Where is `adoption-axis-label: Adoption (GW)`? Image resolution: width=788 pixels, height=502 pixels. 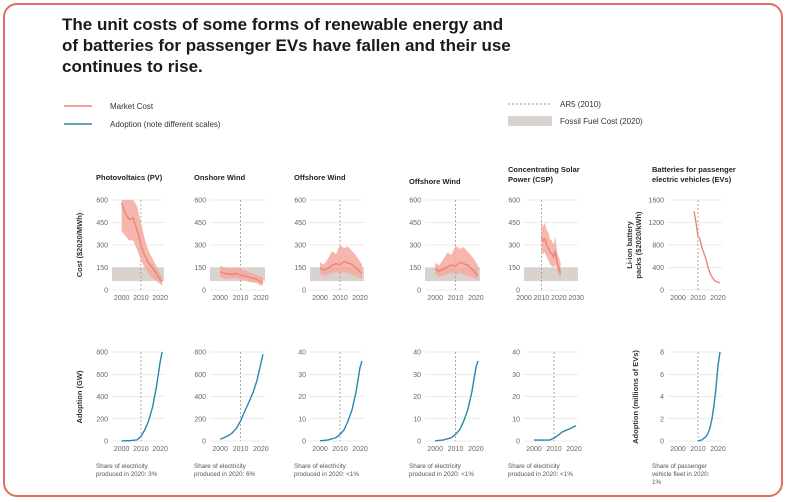
adoption-axis-label: Adoption (GW) is located at coordinates (79, 396).